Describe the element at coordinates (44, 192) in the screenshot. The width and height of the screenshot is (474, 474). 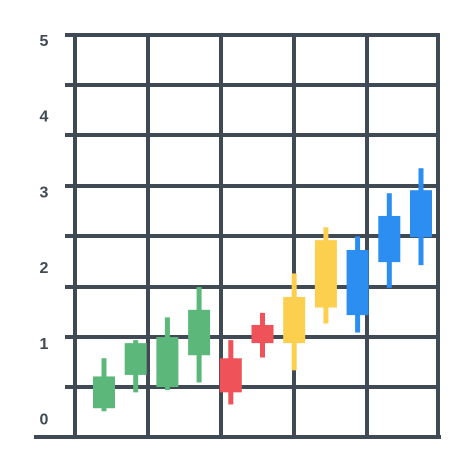
I see `y-tick-label: 3` at that location.